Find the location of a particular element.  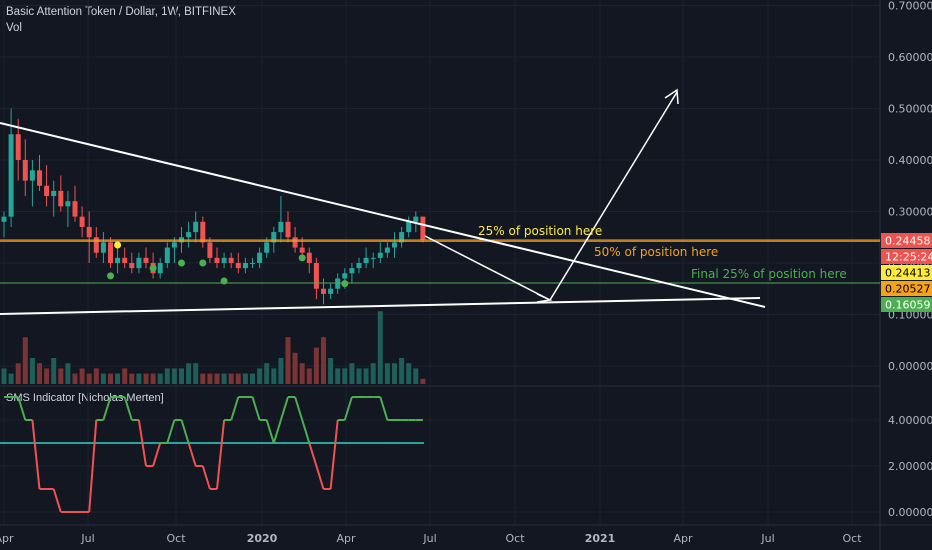

x-tick-label: 2020 is located at coordinates (262, 538).